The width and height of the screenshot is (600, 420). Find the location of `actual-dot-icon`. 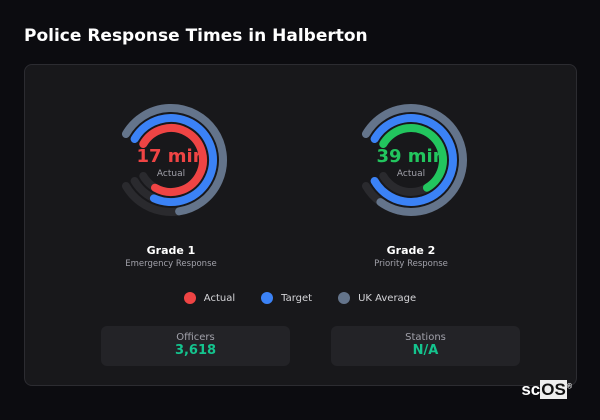

actual-dot-icon is located at coordinates (189, 298).